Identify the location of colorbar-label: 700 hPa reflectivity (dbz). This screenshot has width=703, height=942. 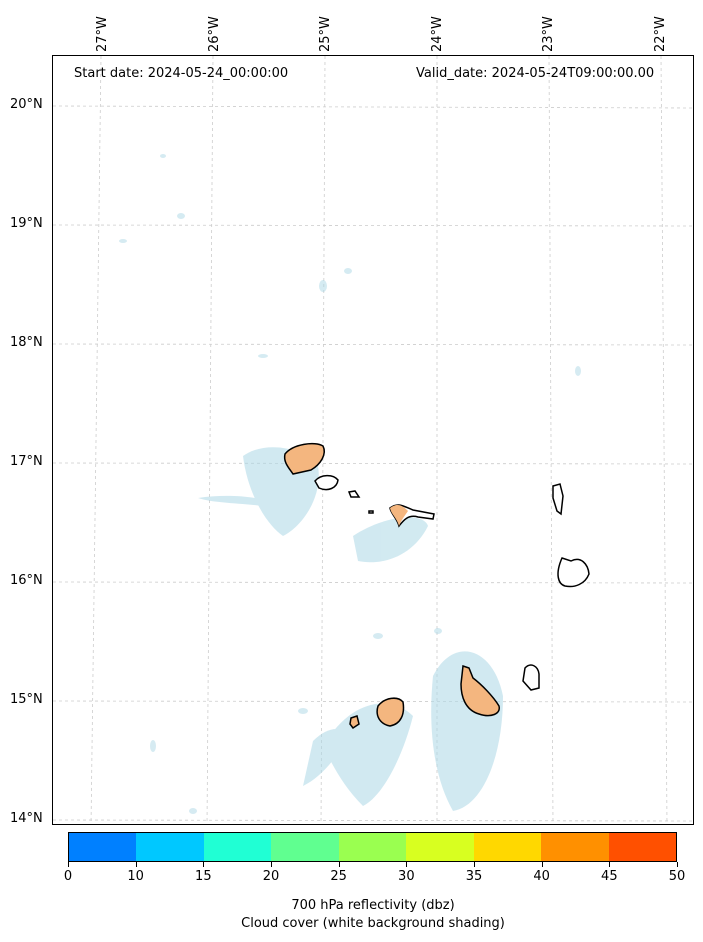
(373, 905).